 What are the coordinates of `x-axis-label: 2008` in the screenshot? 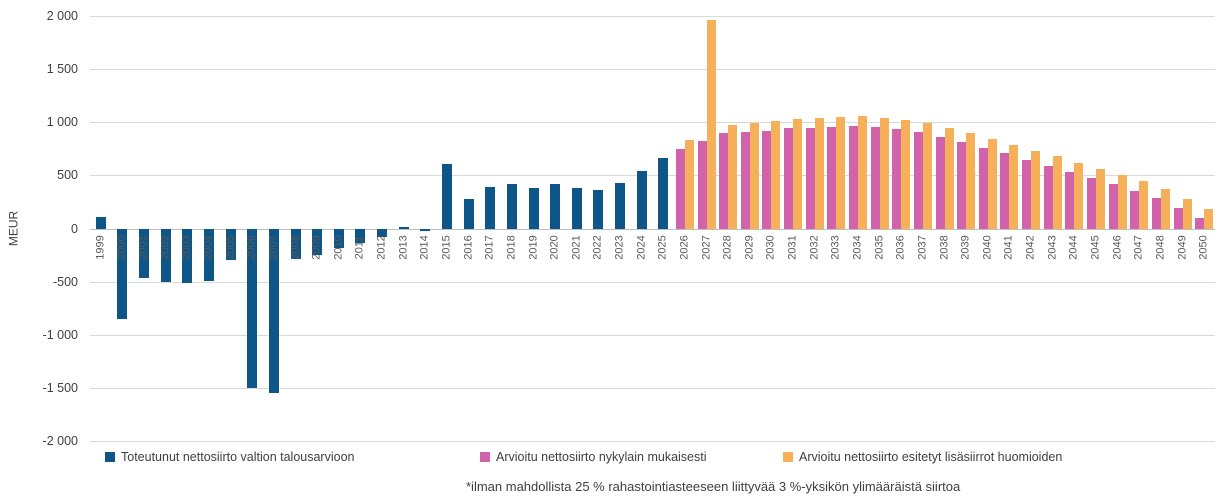 It's located at (295, 247).